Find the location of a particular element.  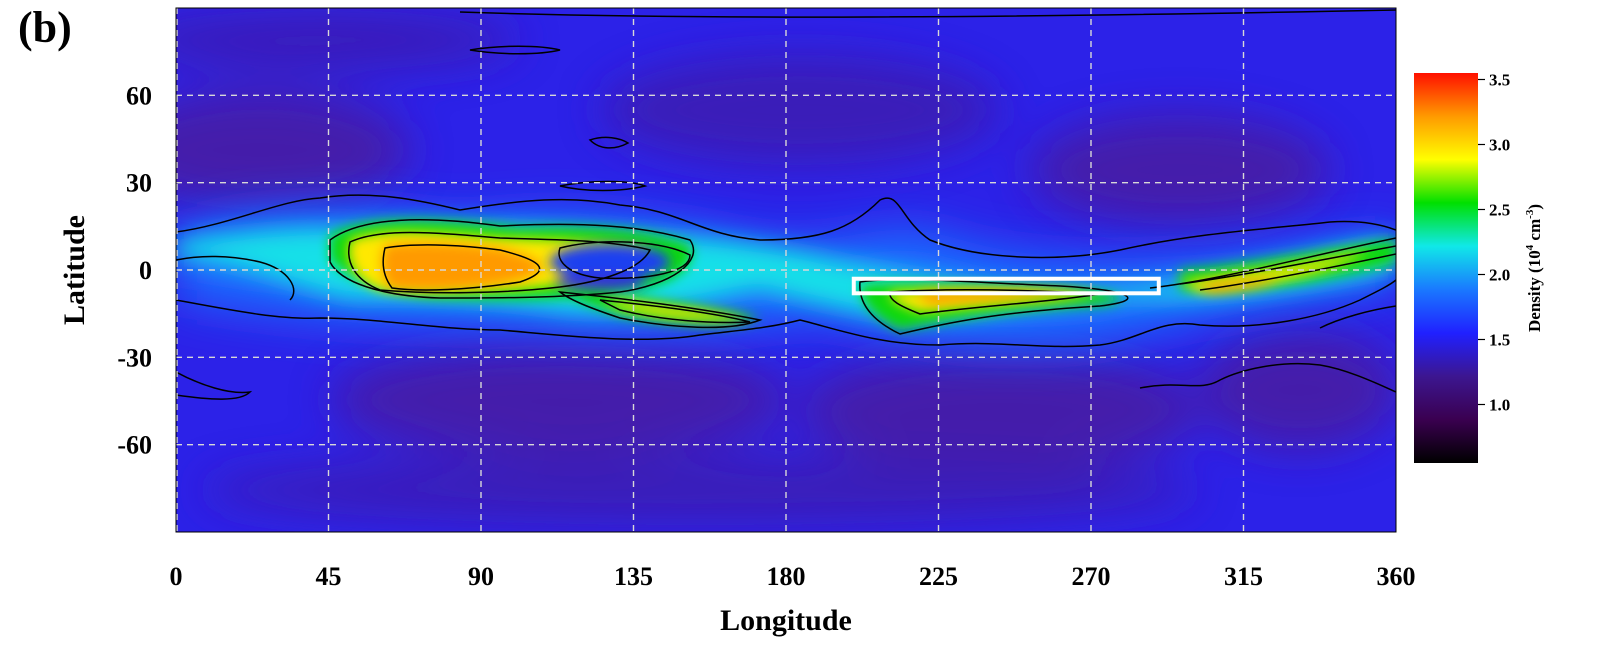

colorbar-tick-label: 2.0 is located at coordinates (1499, 275).